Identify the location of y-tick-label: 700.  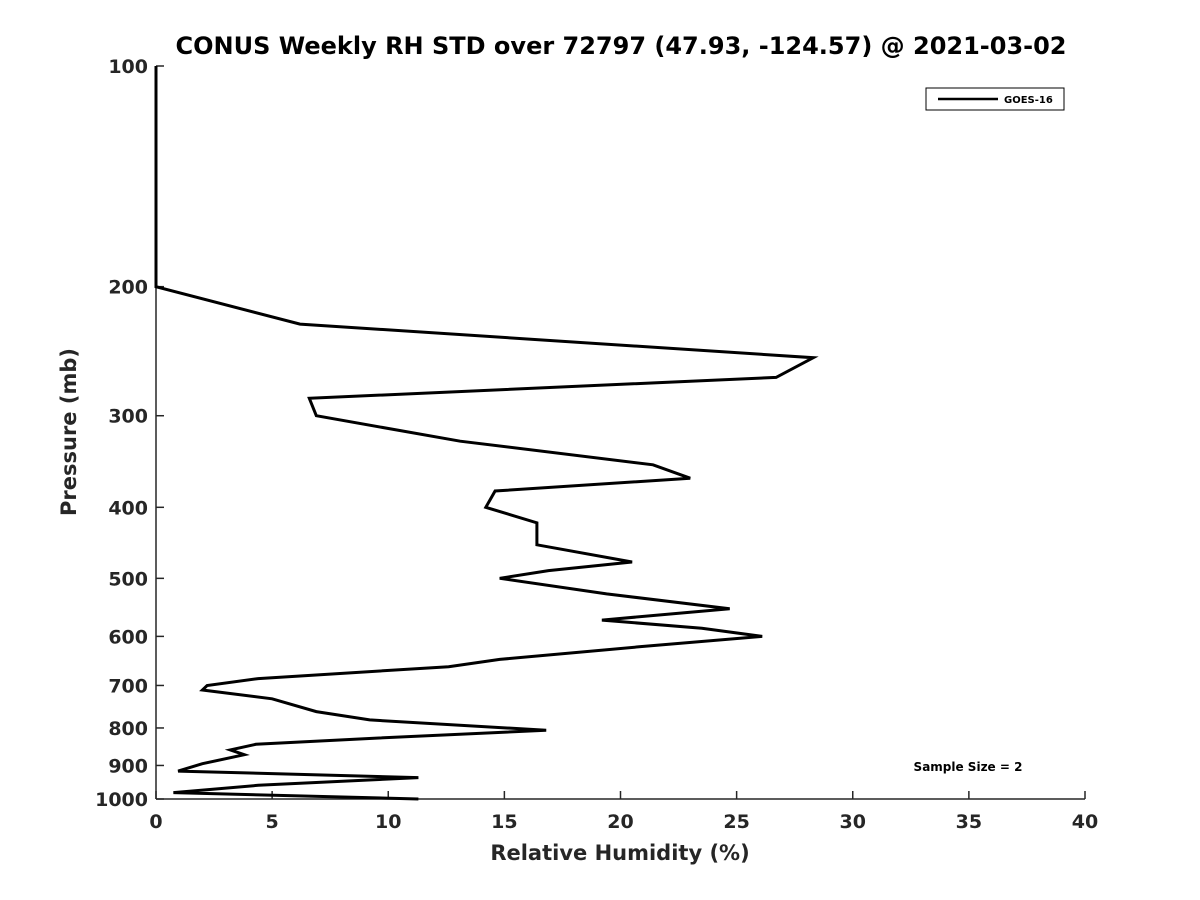
(128, 686).